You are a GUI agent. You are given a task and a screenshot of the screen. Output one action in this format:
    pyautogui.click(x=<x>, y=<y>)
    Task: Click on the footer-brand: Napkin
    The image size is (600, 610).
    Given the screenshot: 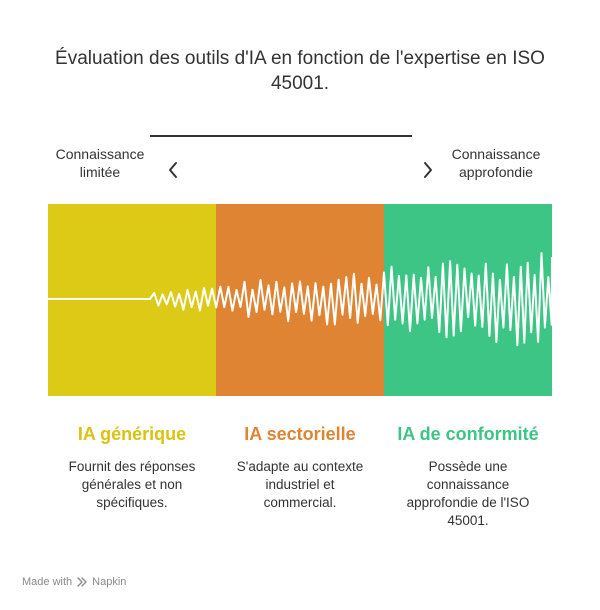 What is the action you would take?
    pyautogui.click(x=109, y=582)
    